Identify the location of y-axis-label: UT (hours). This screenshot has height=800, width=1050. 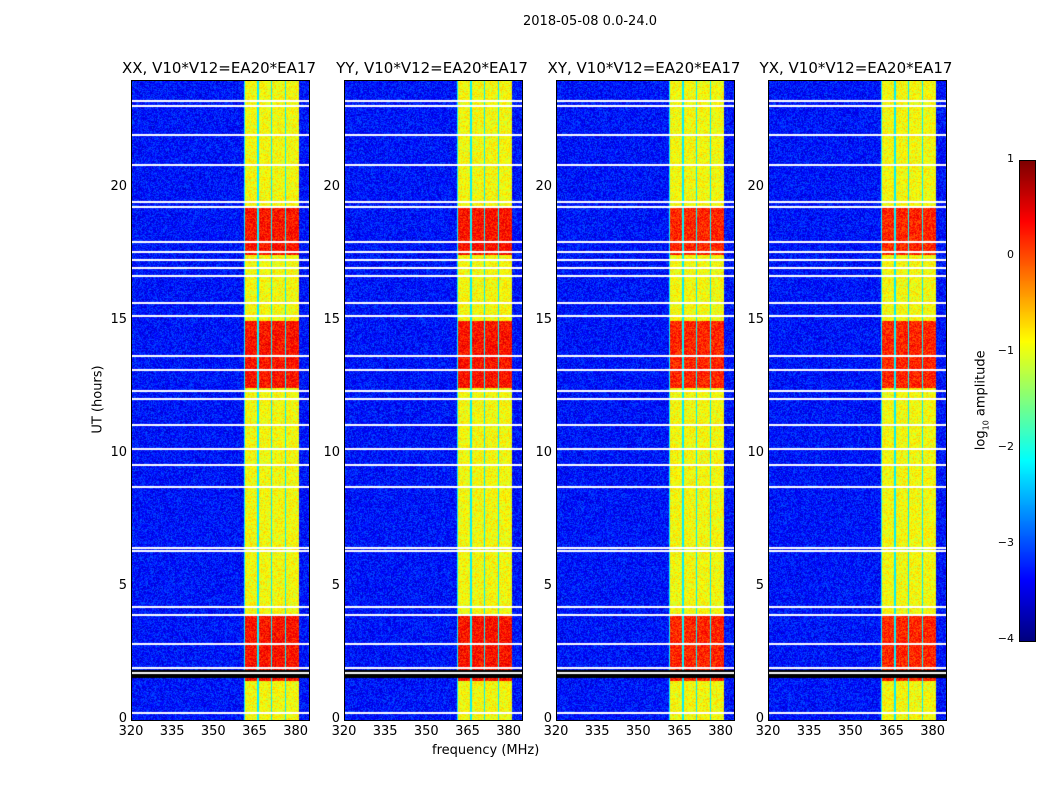
(98, 399).